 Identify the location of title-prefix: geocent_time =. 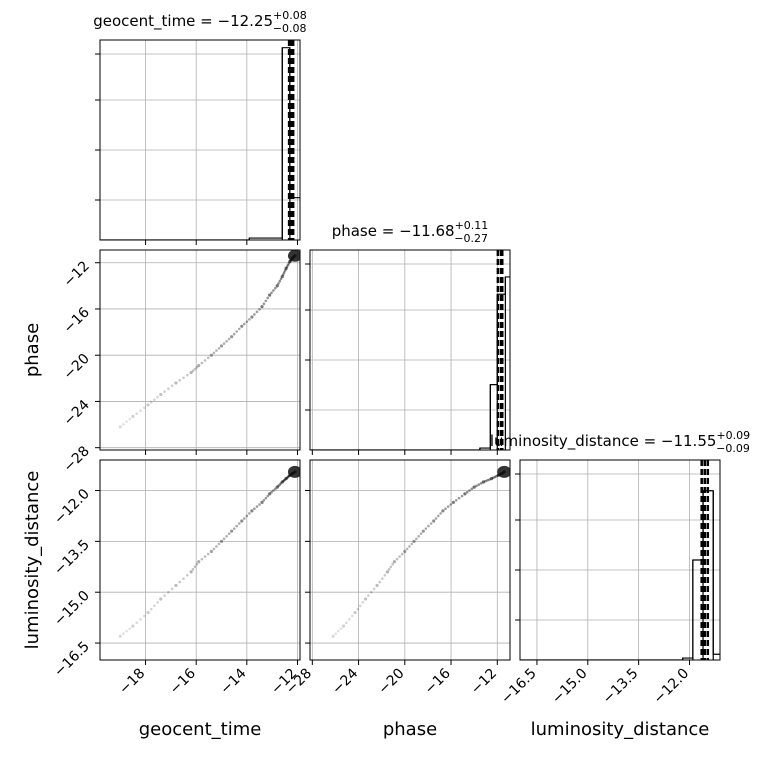
(155, 21).